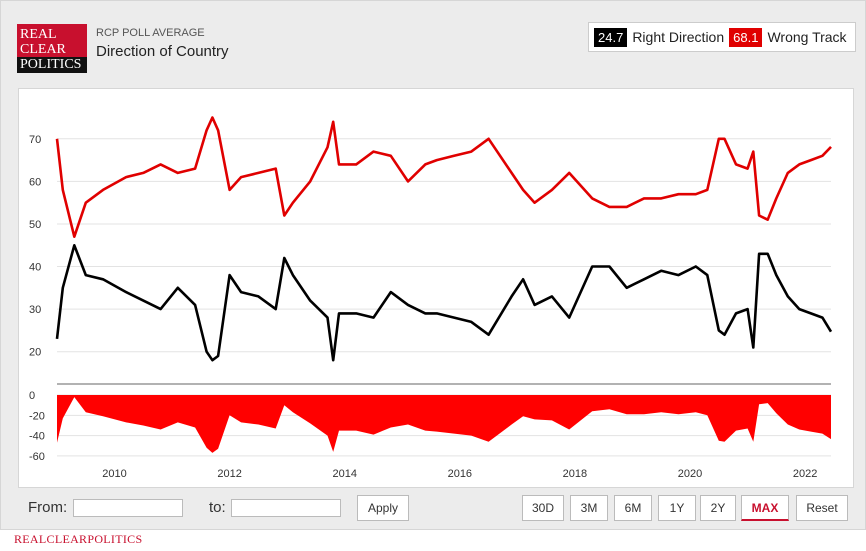 The height and width of the screenshot is (551, 866). Describe the element at coordinates (589, 508) in the screenshot. I see `range-3m-button: 3M` at that location.